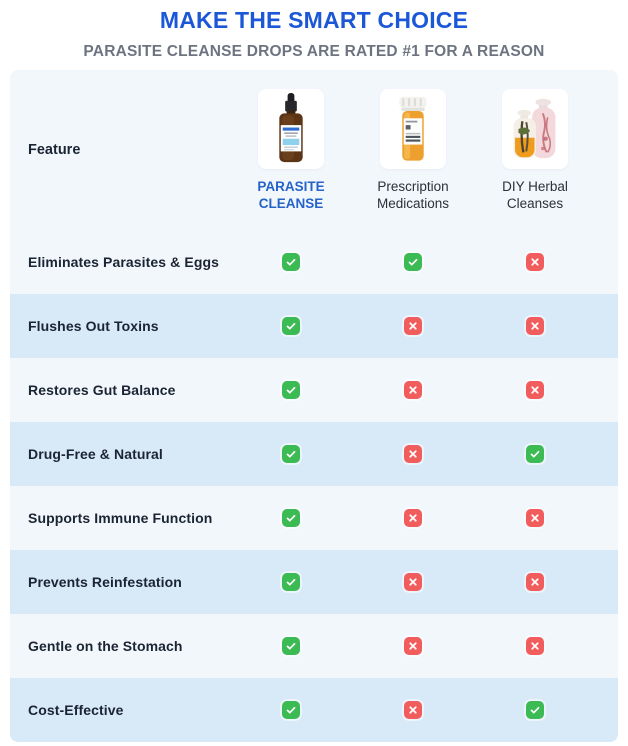 This screenshot has width=628, height=746. I want to click on feature-column-header: Feature, so click(54, 150).